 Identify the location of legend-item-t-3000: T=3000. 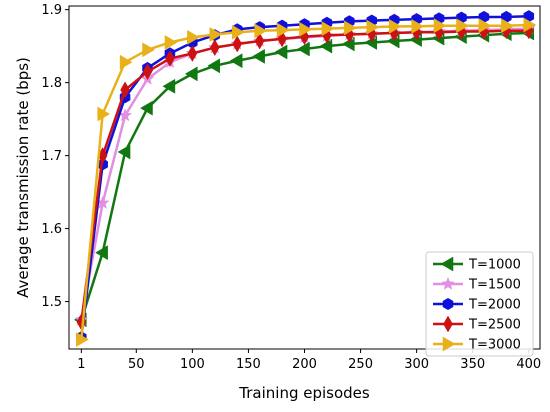
(477, 344).